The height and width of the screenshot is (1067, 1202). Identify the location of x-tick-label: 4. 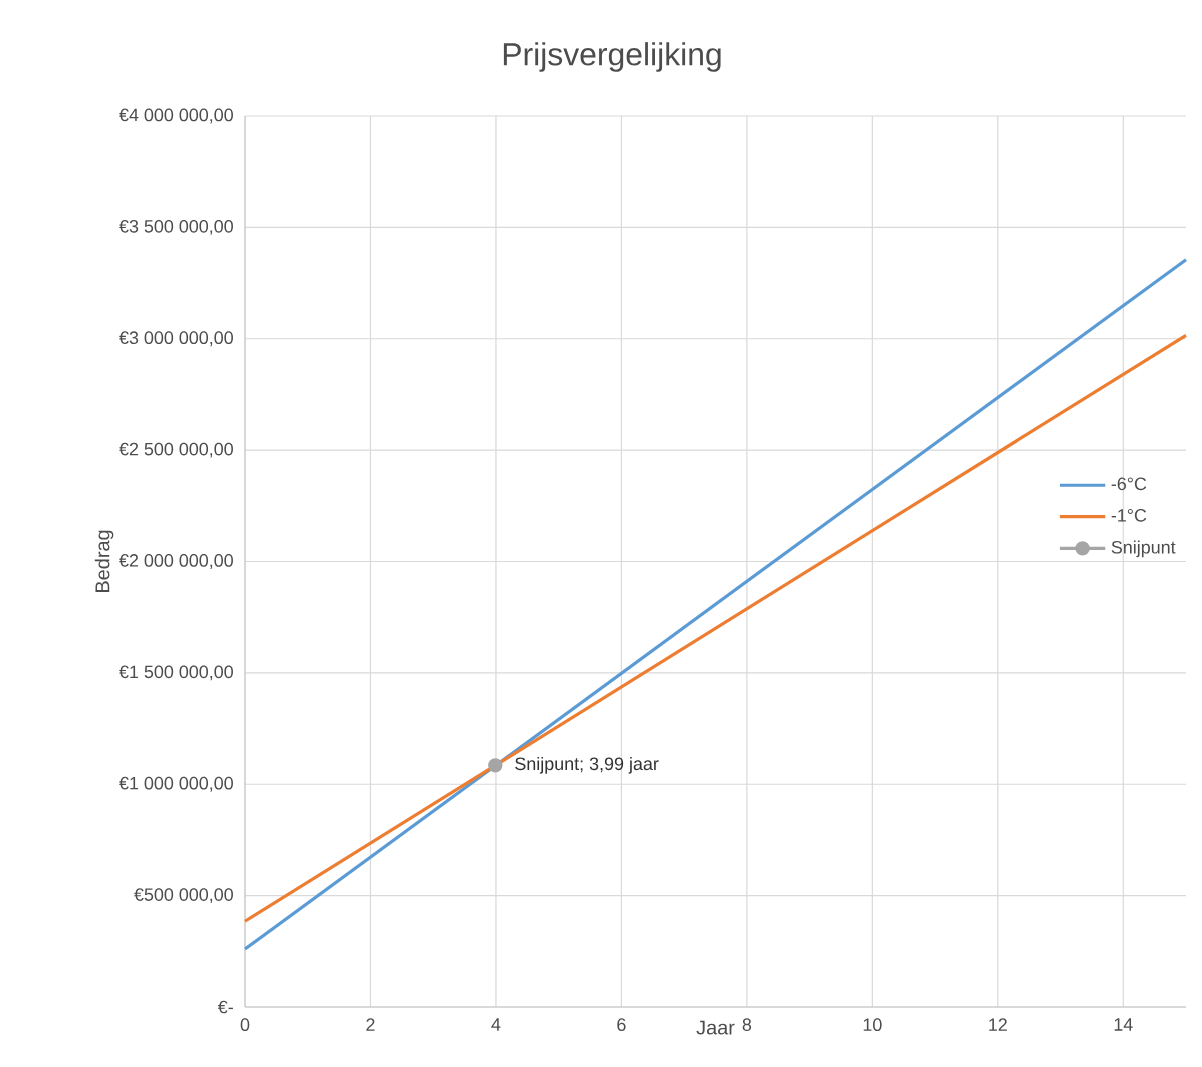
(496, 1024).